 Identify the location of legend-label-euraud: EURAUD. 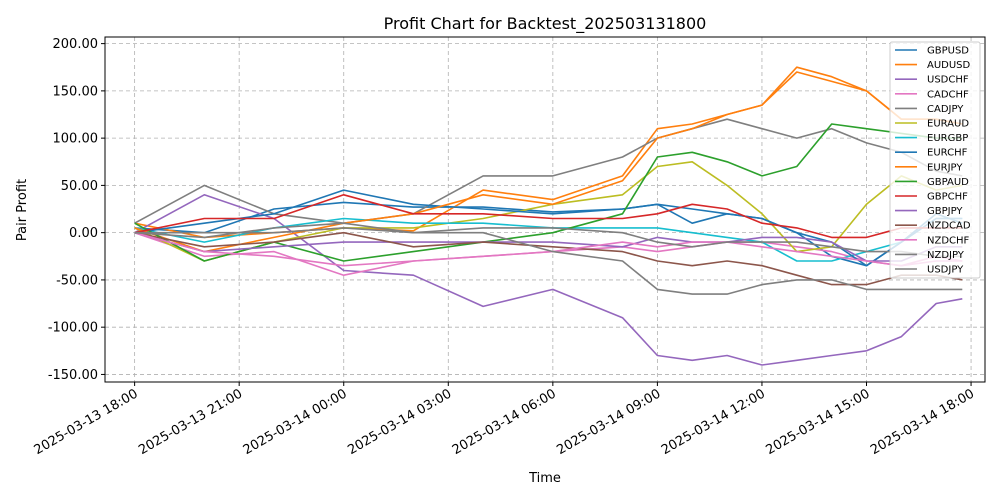
(948, 124).